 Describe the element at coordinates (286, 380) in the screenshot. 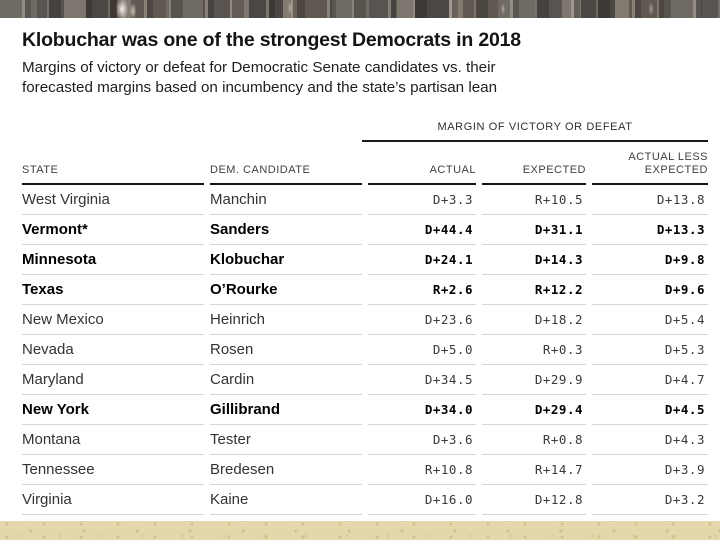

I see `candidate-cell: Cardin` at that location.